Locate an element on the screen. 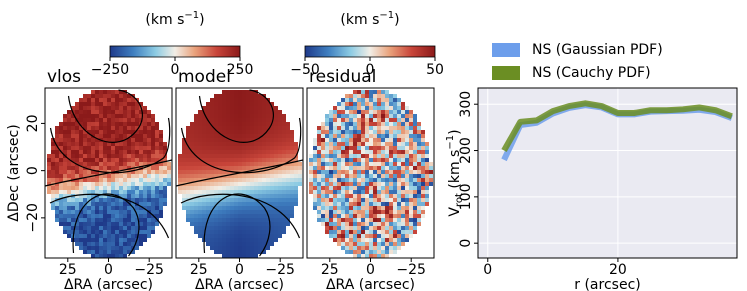 This screenshot has width=747, height=291. legend-label: NS (Cauchy PDF) is located at coordinates (591, 73).